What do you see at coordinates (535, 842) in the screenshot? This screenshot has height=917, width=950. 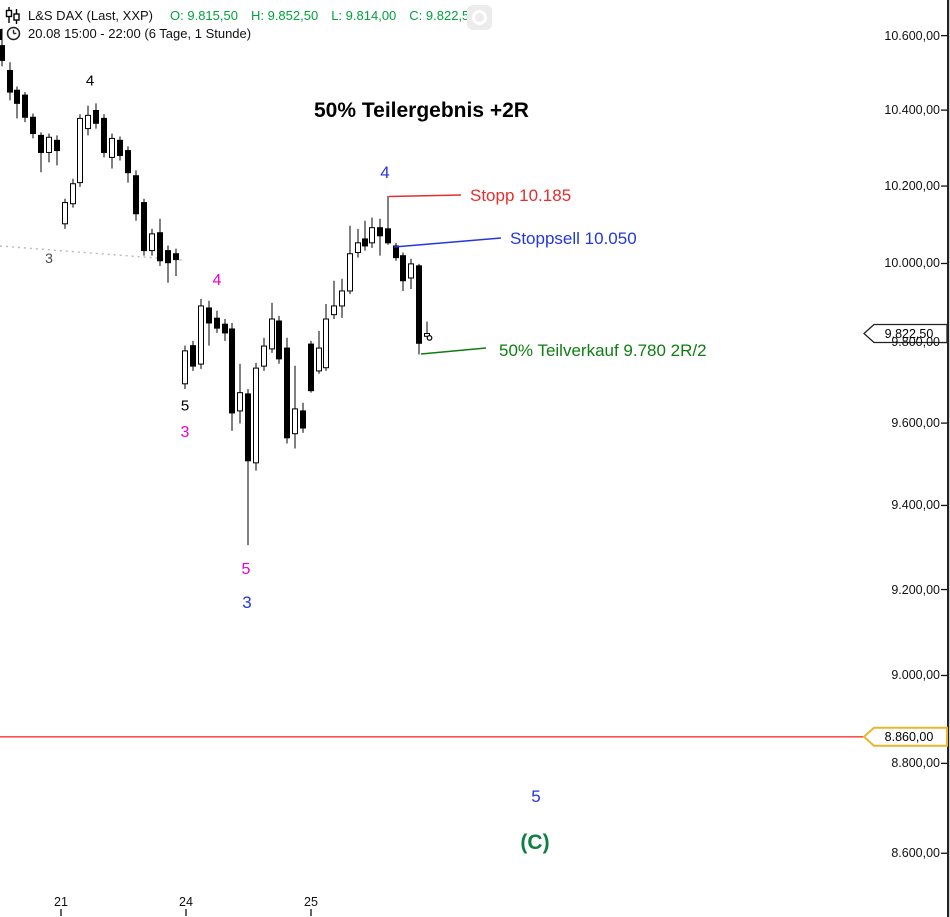 I see `wave-label-c: (C)` at bounding box center [535, 842].